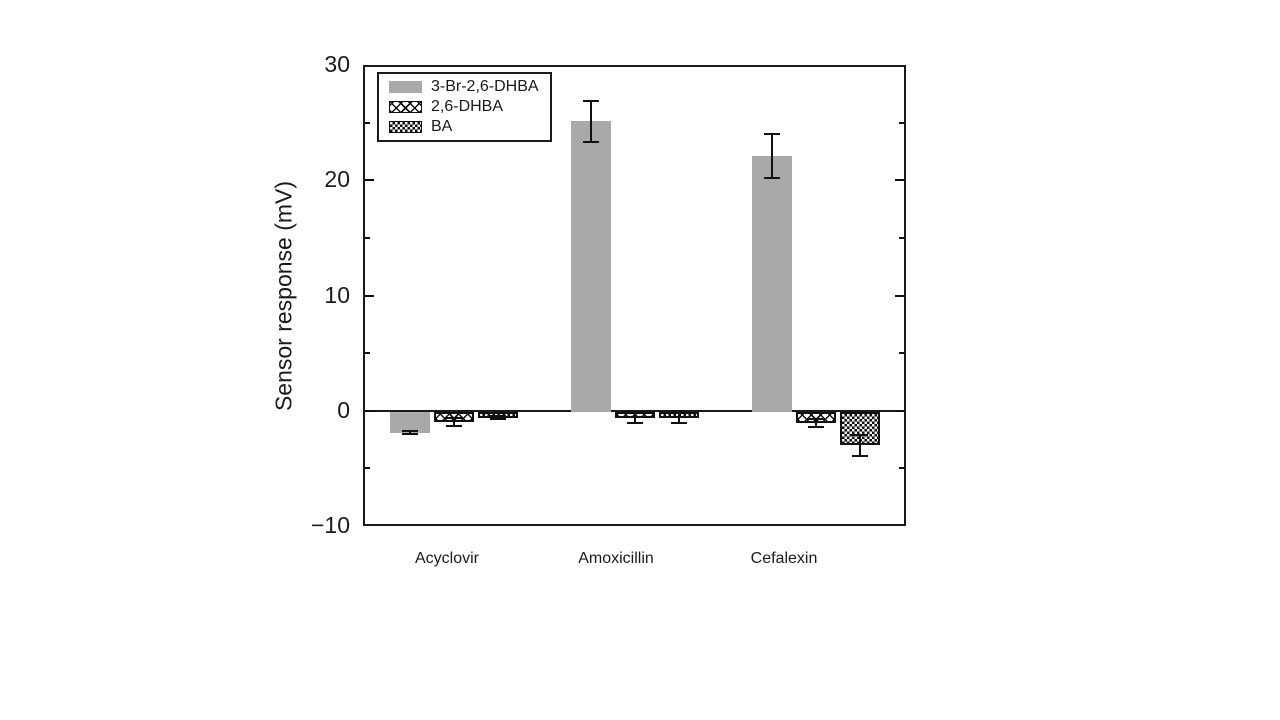 This screenshot has height=720, width=1280. Describe the element at coordinates (771, 284) in the screenshot. I see `bar-cefalexin-3-br-2-6-dhba` at that location.